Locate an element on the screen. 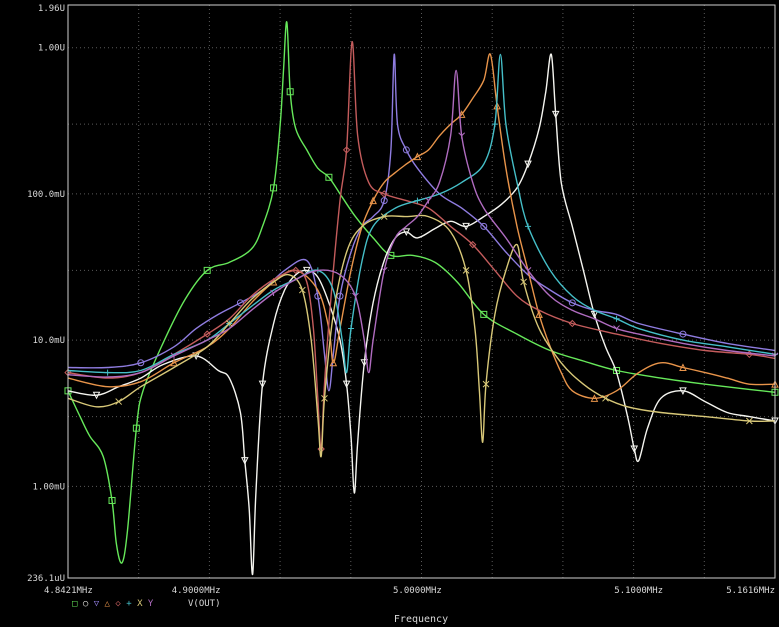 The width and height of the screenshot is (779, 627). legend-marker: ▽ is located at coordinates (99, 604).